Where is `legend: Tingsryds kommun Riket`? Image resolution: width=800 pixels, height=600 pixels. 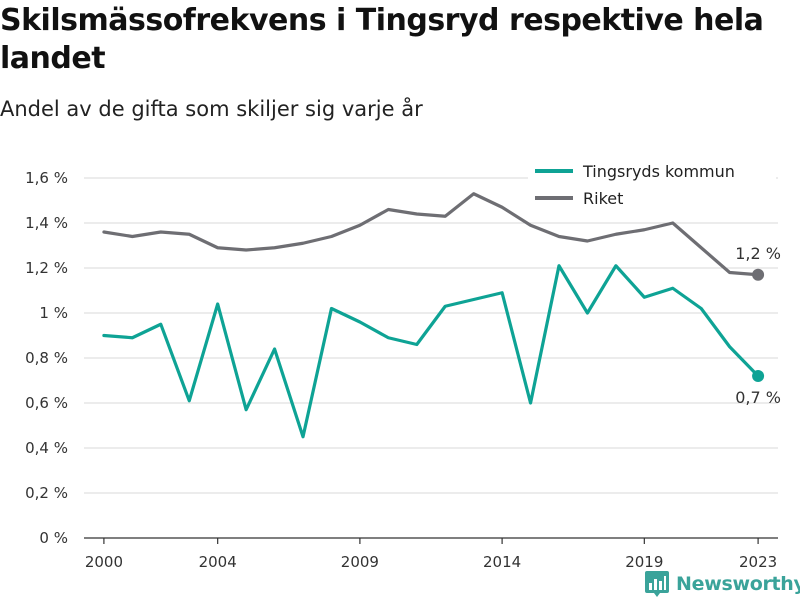 legend: Tingsryds kommun Riket is located at coordinates (652, 183).